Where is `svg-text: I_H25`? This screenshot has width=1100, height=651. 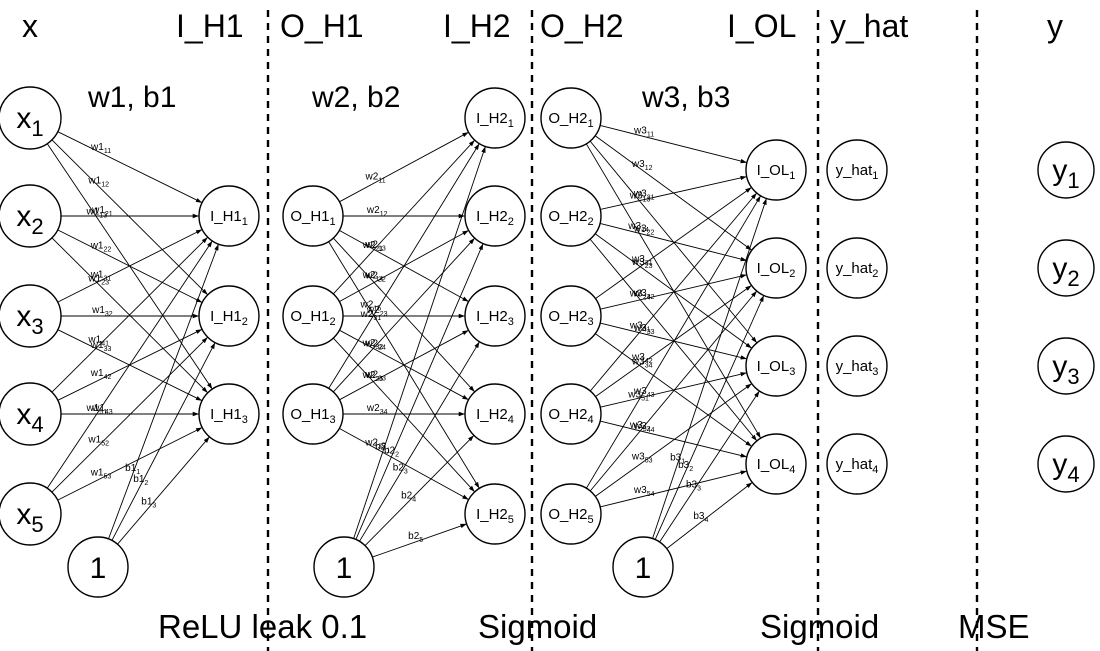
svg-text: I_H25 is located at coordinates (495, 516).